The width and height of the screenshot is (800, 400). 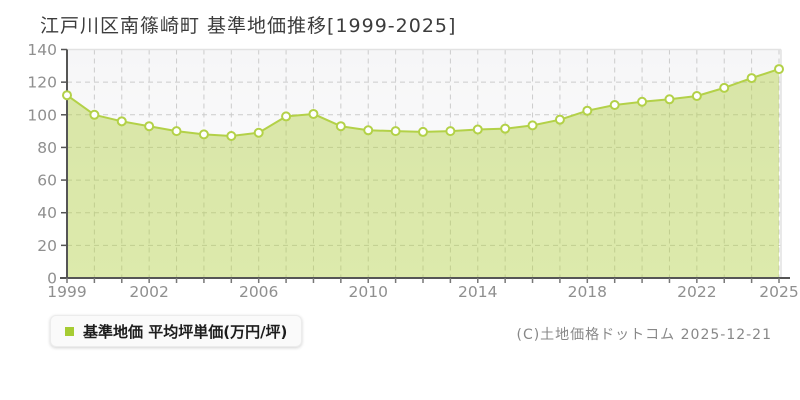 I want to click on x-tick-label: 2014, so click(x=477, y=292).